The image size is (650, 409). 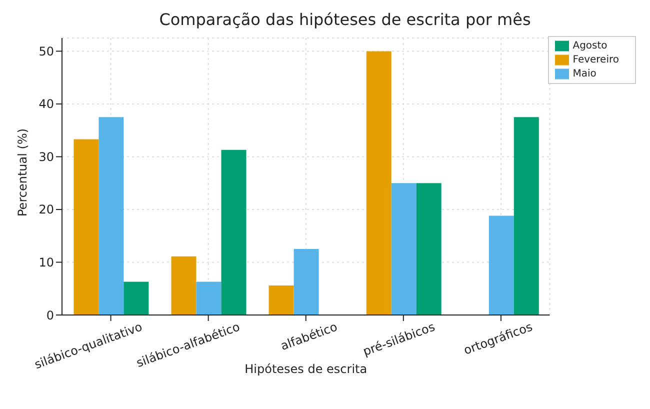 I want to click on y-tick-label: 20, so click(x=46, y=209).